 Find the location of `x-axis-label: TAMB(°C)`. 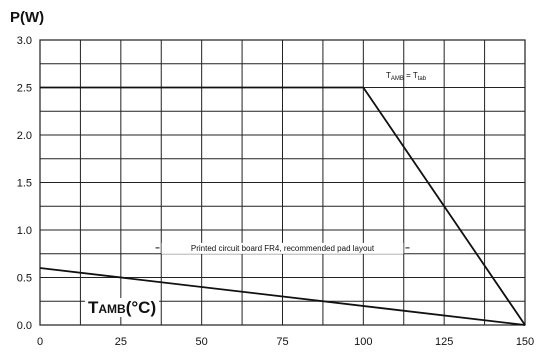

x-axis-label: TAMB(°C) is located at coordinates (122, 307).